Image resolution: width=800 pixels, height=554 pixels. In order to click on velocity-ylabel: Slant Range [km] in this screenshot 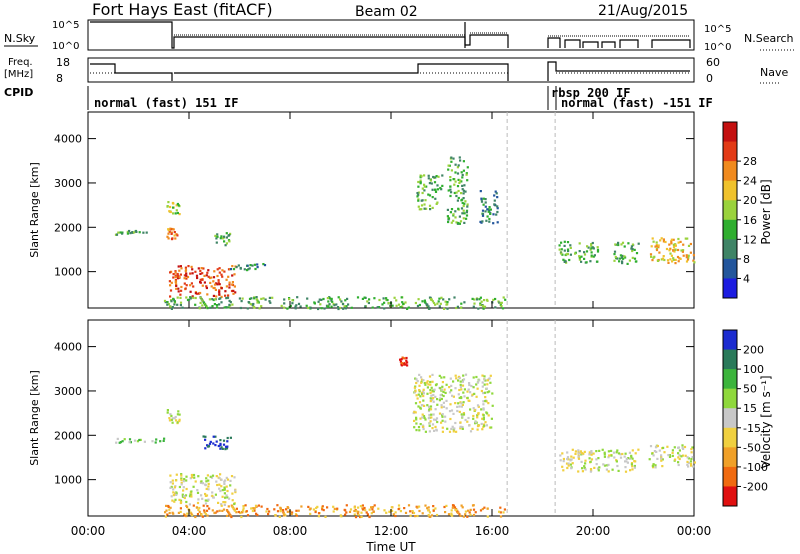, I will do `click(34, 418)`.